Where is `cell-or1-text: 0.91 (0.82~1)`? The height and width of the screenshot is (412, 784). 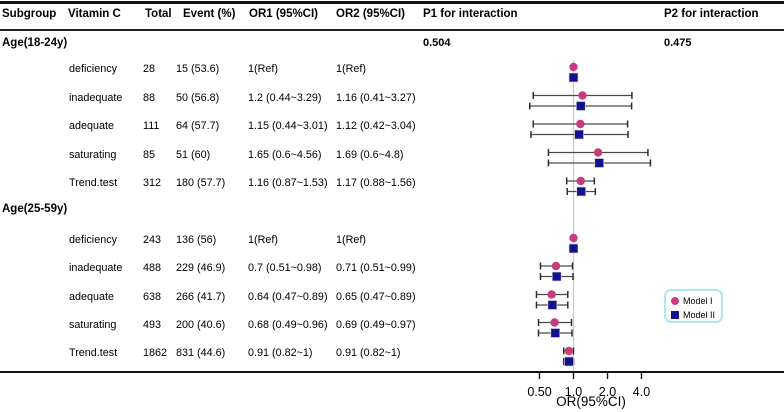
cell-or1-text: 0.91 (0.82~1) is located at coordinates (280, 353).